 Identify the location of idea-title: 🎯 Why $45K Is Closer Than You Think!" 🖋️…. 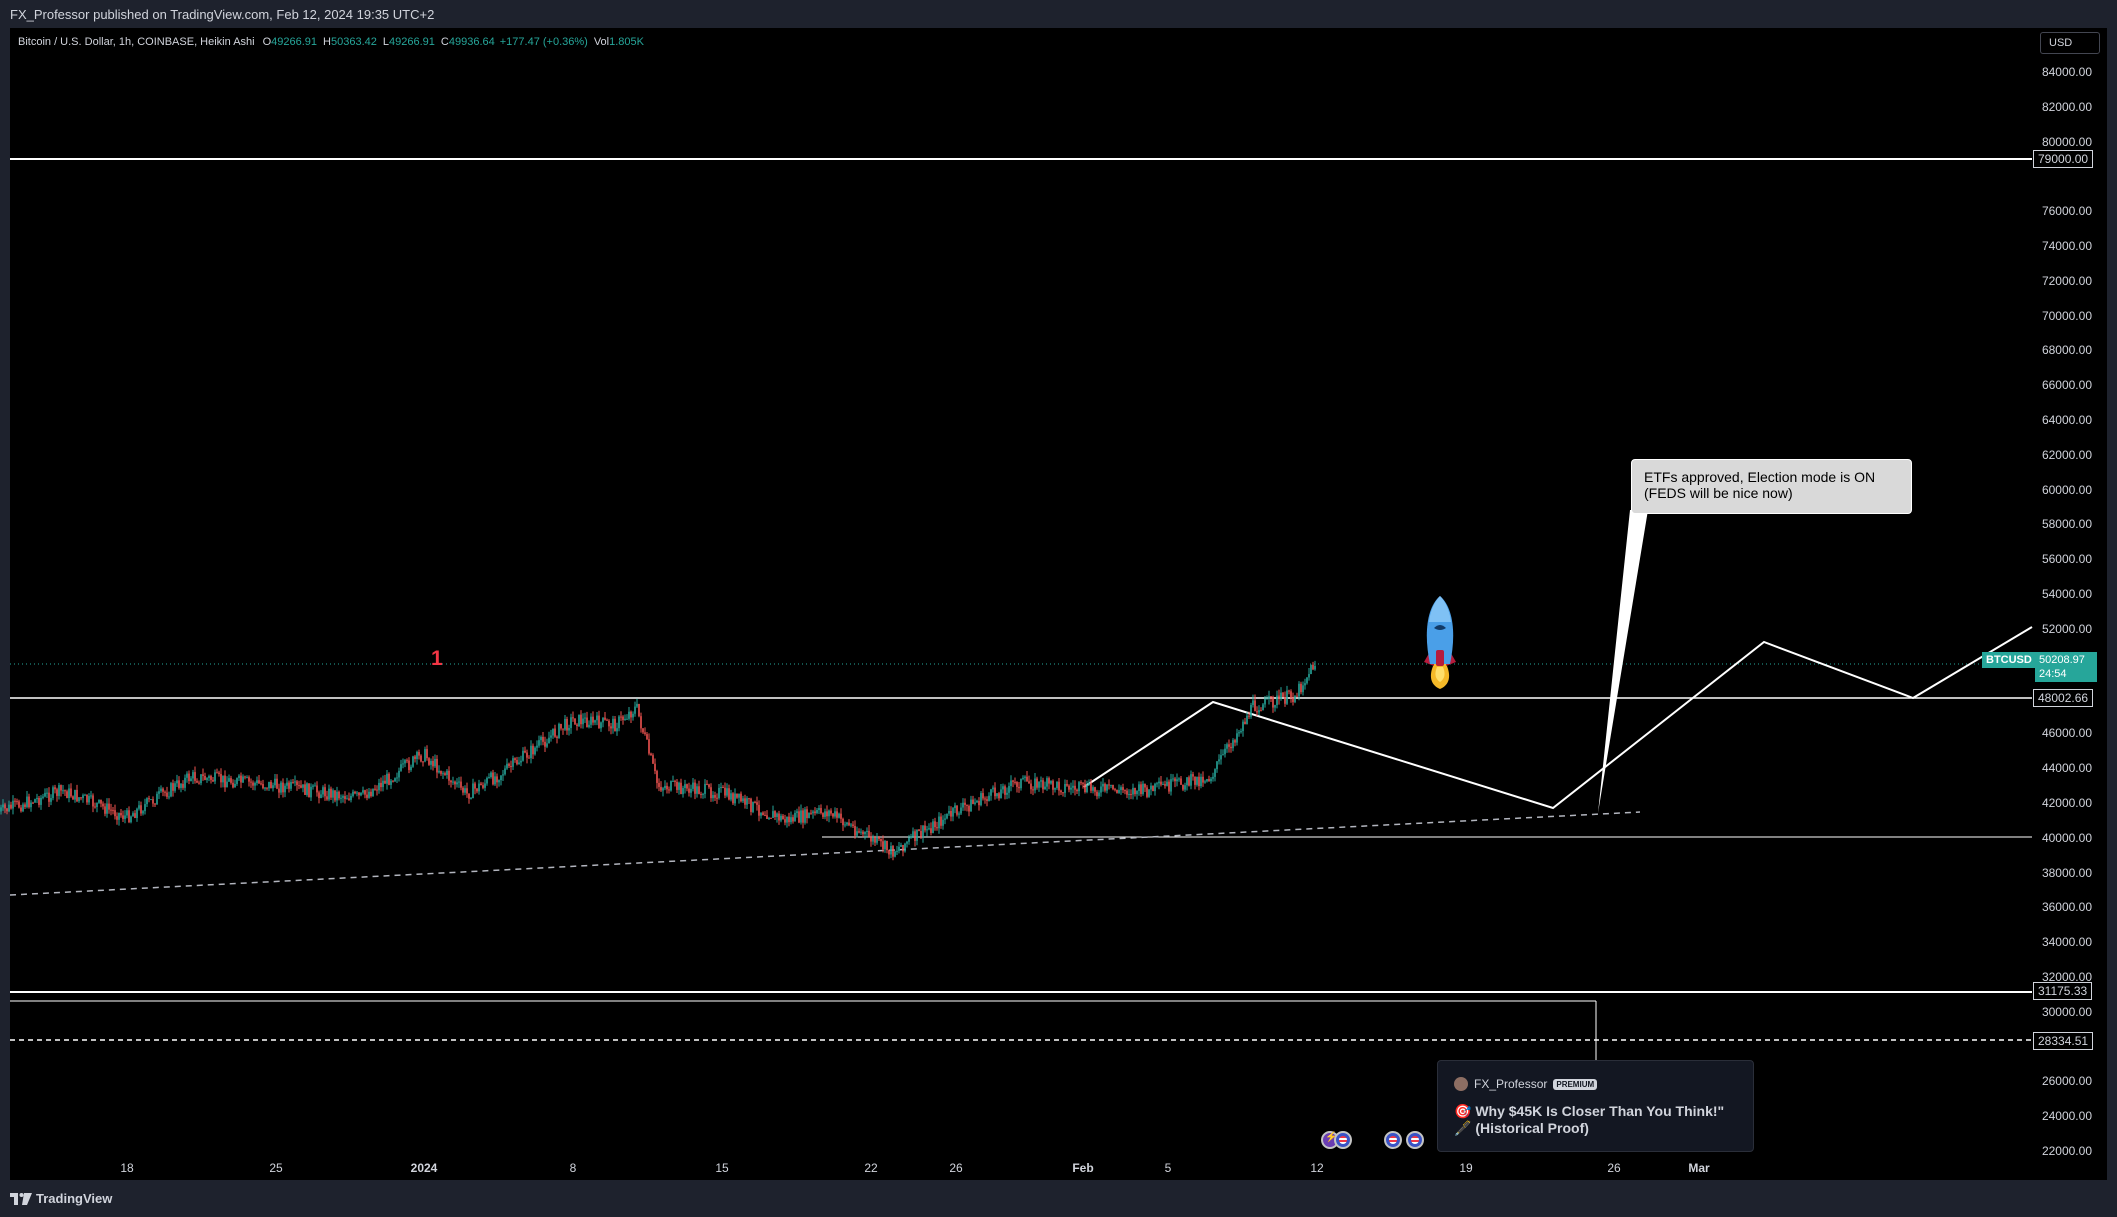
(1589, 1119).